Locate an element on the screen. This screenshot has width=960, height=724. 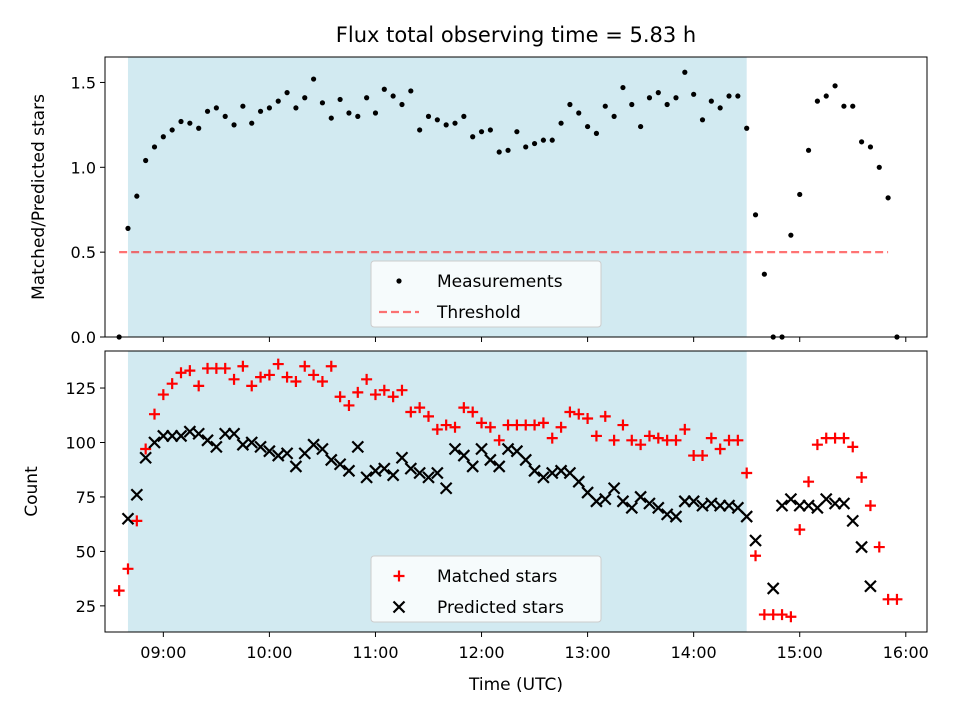
x-tick-label: 12:00 is located at coordinates (481, 652).